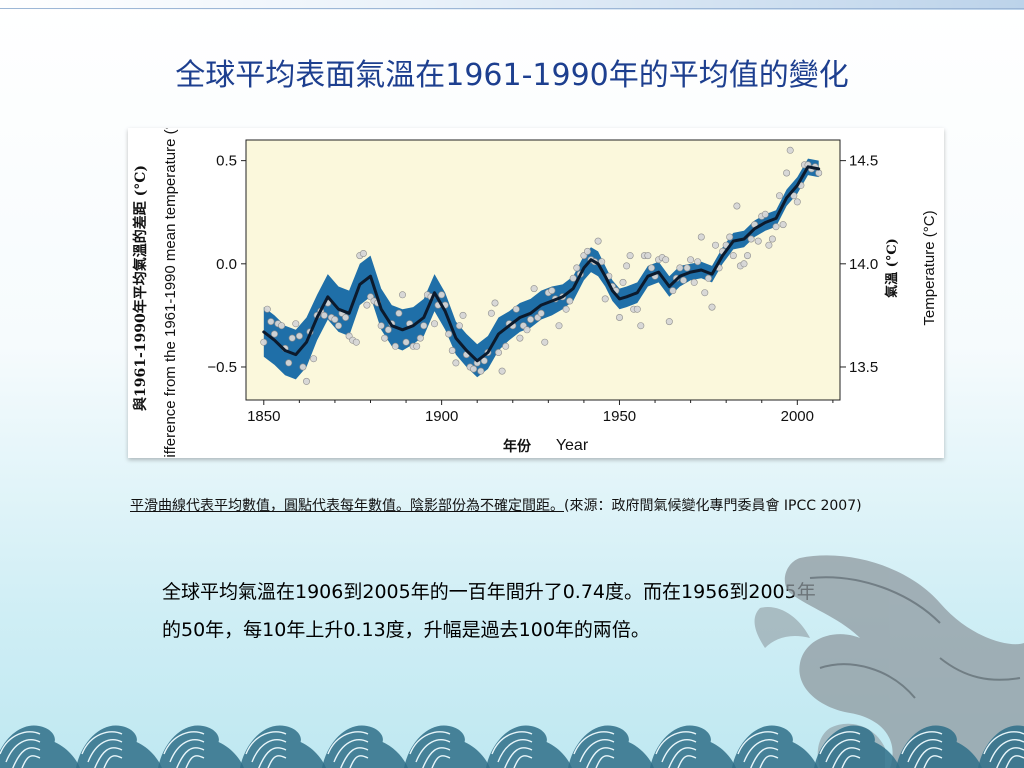 Image resolution: width=1024 pixels, height=768 pixels. What do you see at coordinates (929, 267) in the screenshot?
I see `ylabel-right: Temperature (°C)` at bounding box center [929, 267].